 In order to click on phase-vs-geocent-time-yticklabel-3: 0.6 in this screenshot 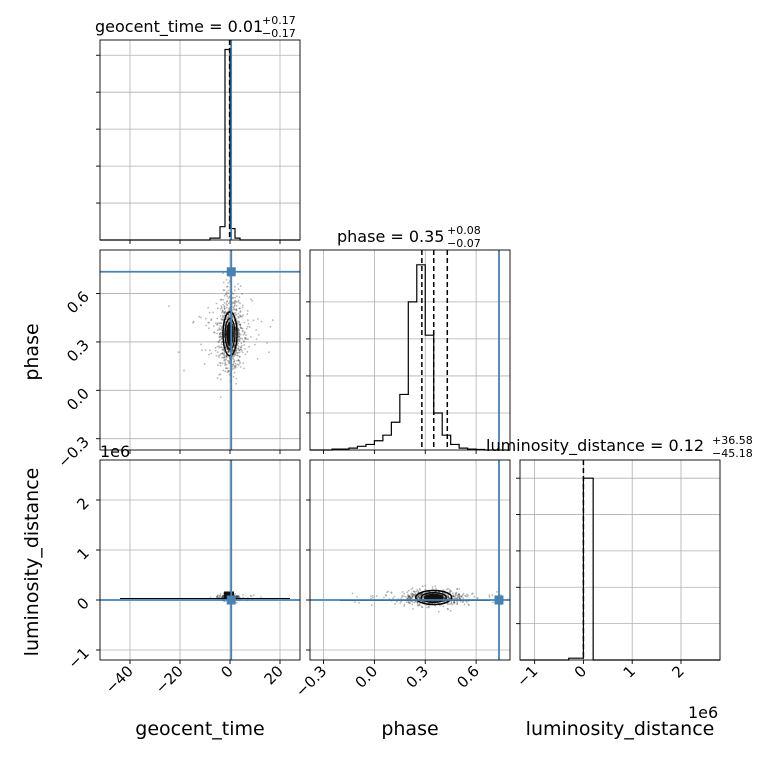, I will do `click(78, 303)`.